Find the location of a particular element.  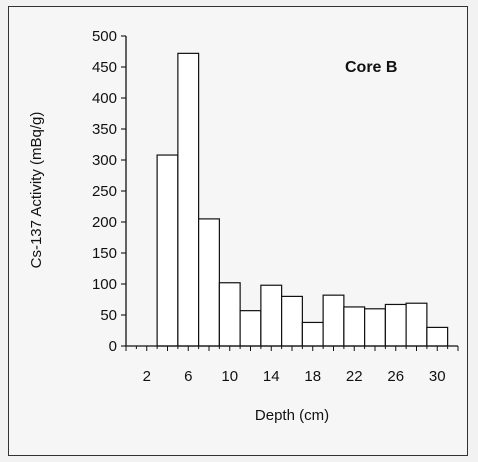

y-axis-label: Cs-137 Activity (mBq/g) is located at coordinates (36, 190).